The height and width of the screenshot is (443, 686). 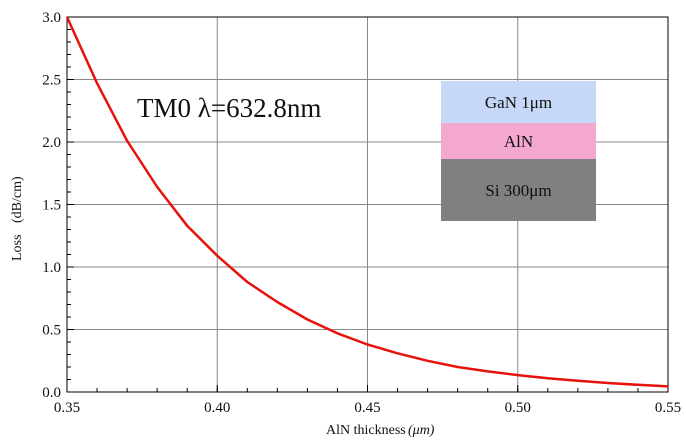 What do you see at coordinates (51, 18) in the screenshot?
I see `y-tick-label: 3.0` at bounding box center [51, 18].